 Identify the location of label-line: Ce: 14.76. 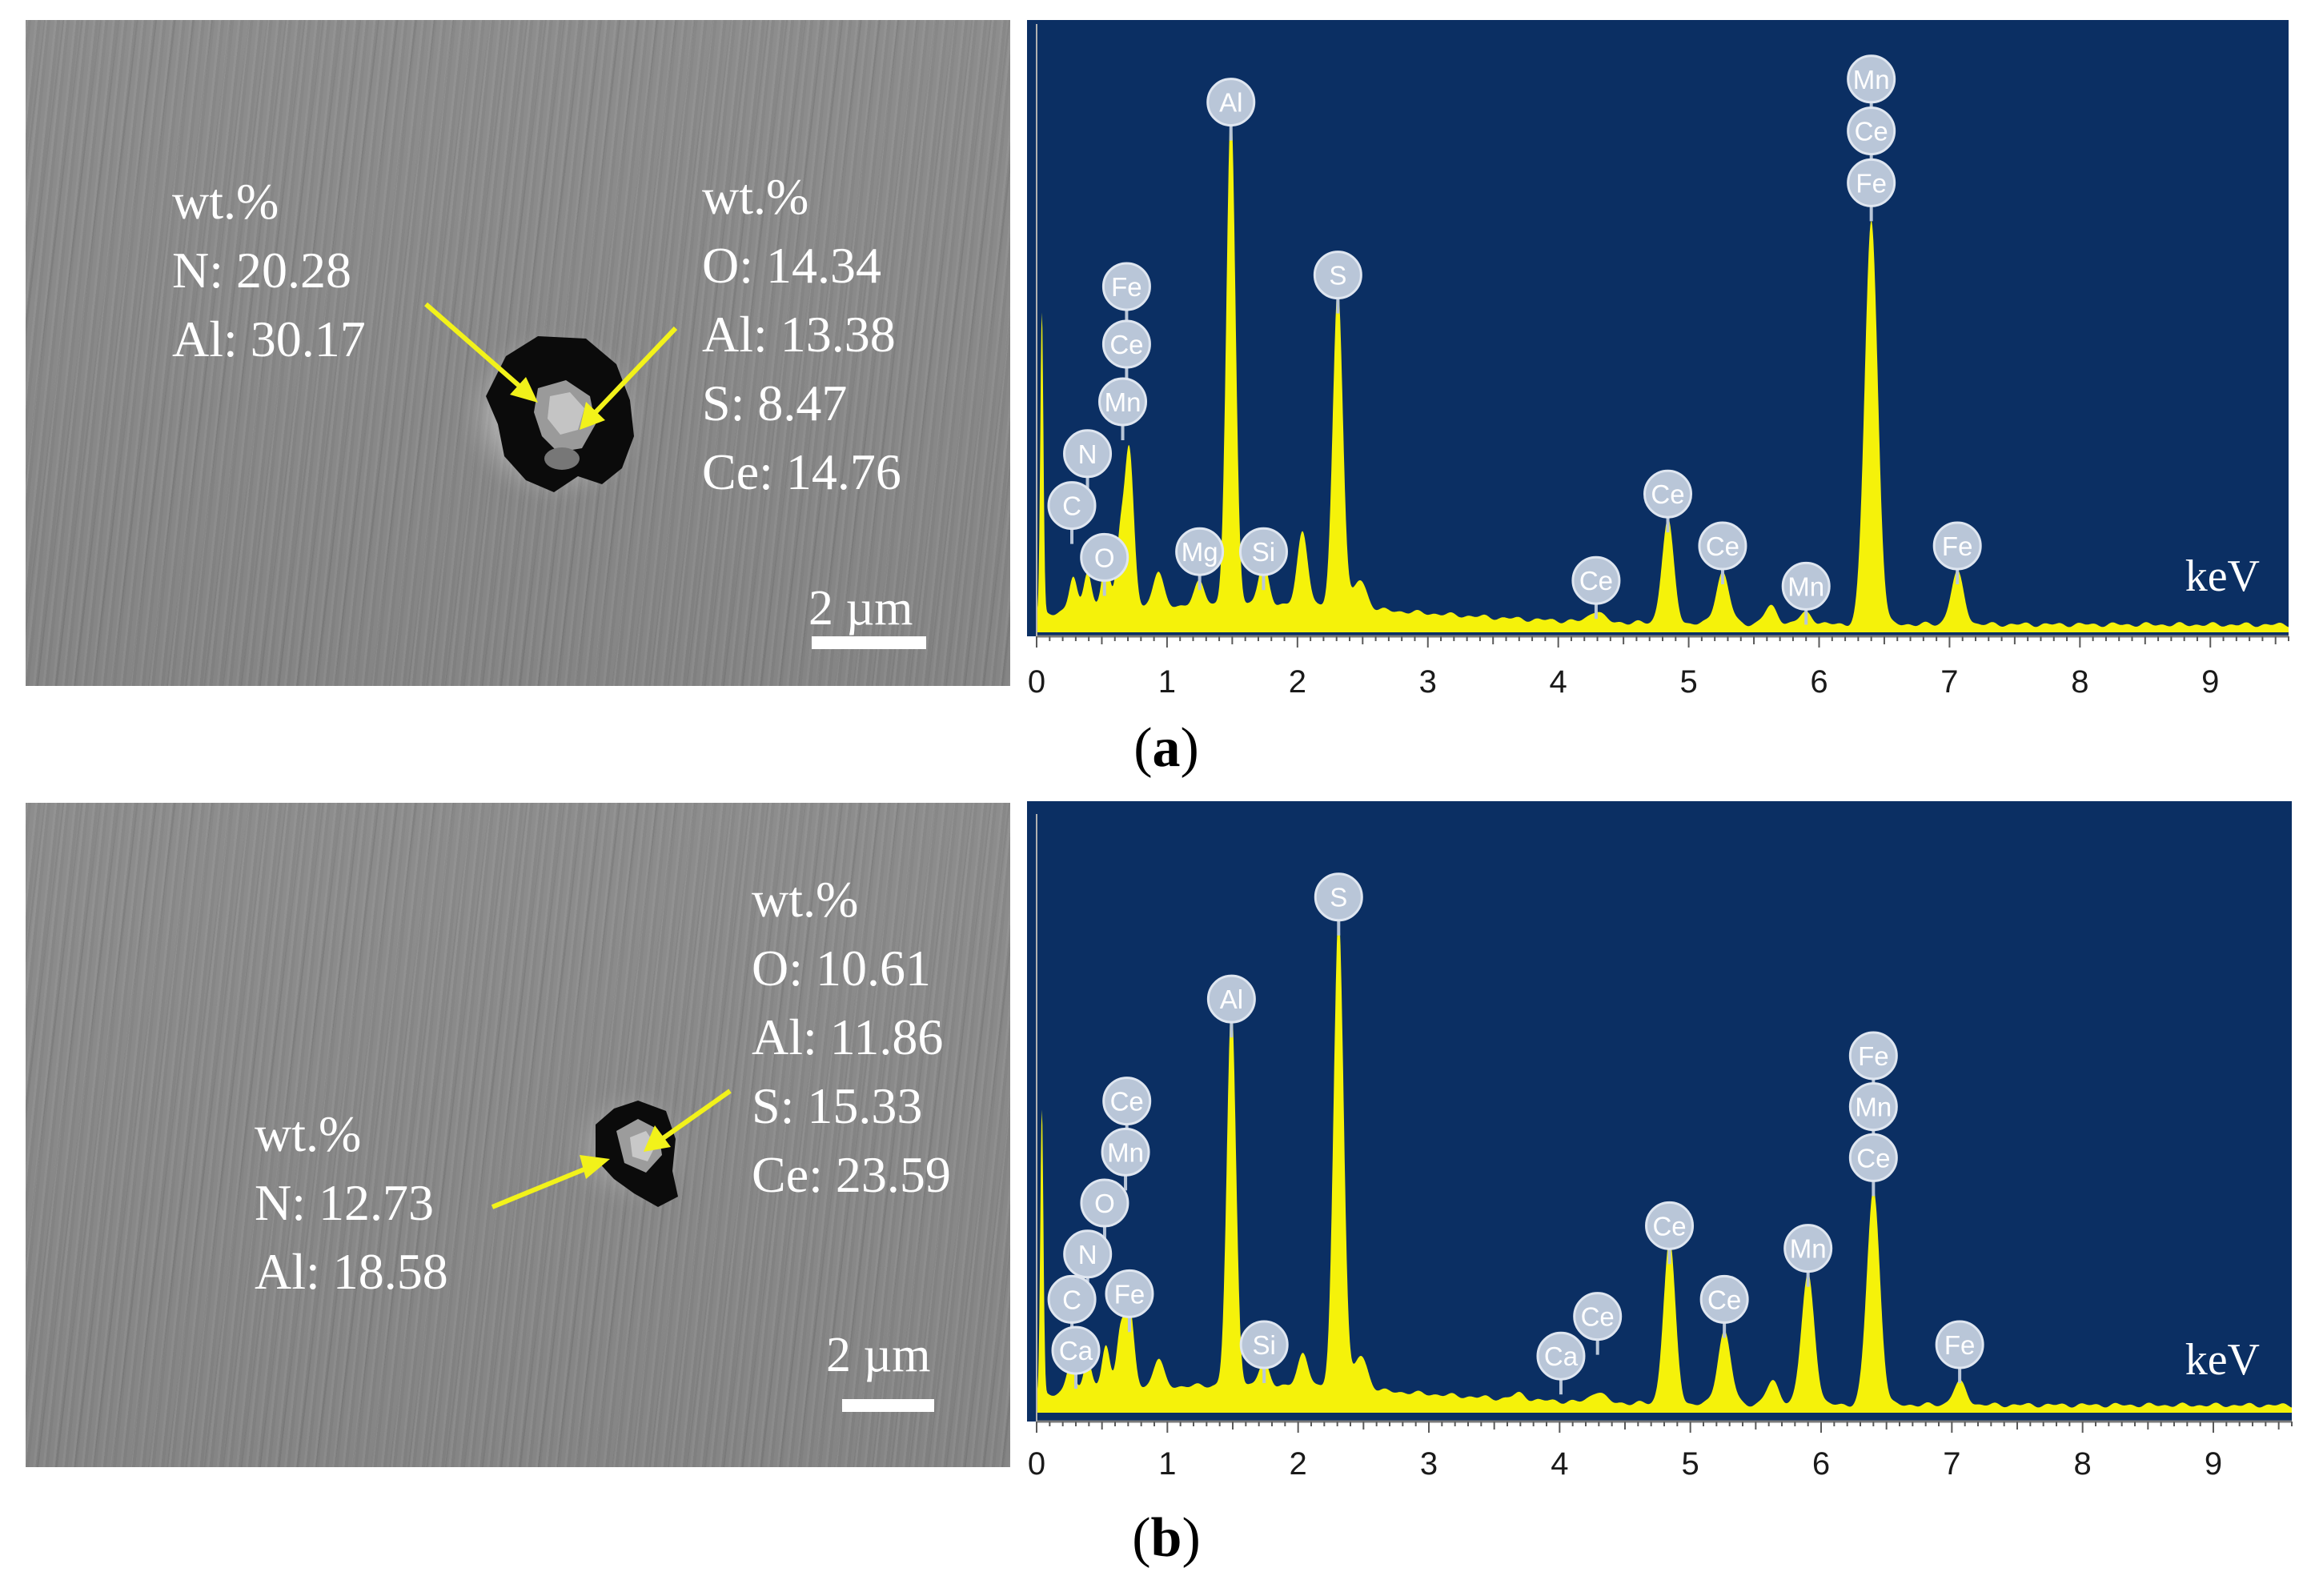
(801, 471).